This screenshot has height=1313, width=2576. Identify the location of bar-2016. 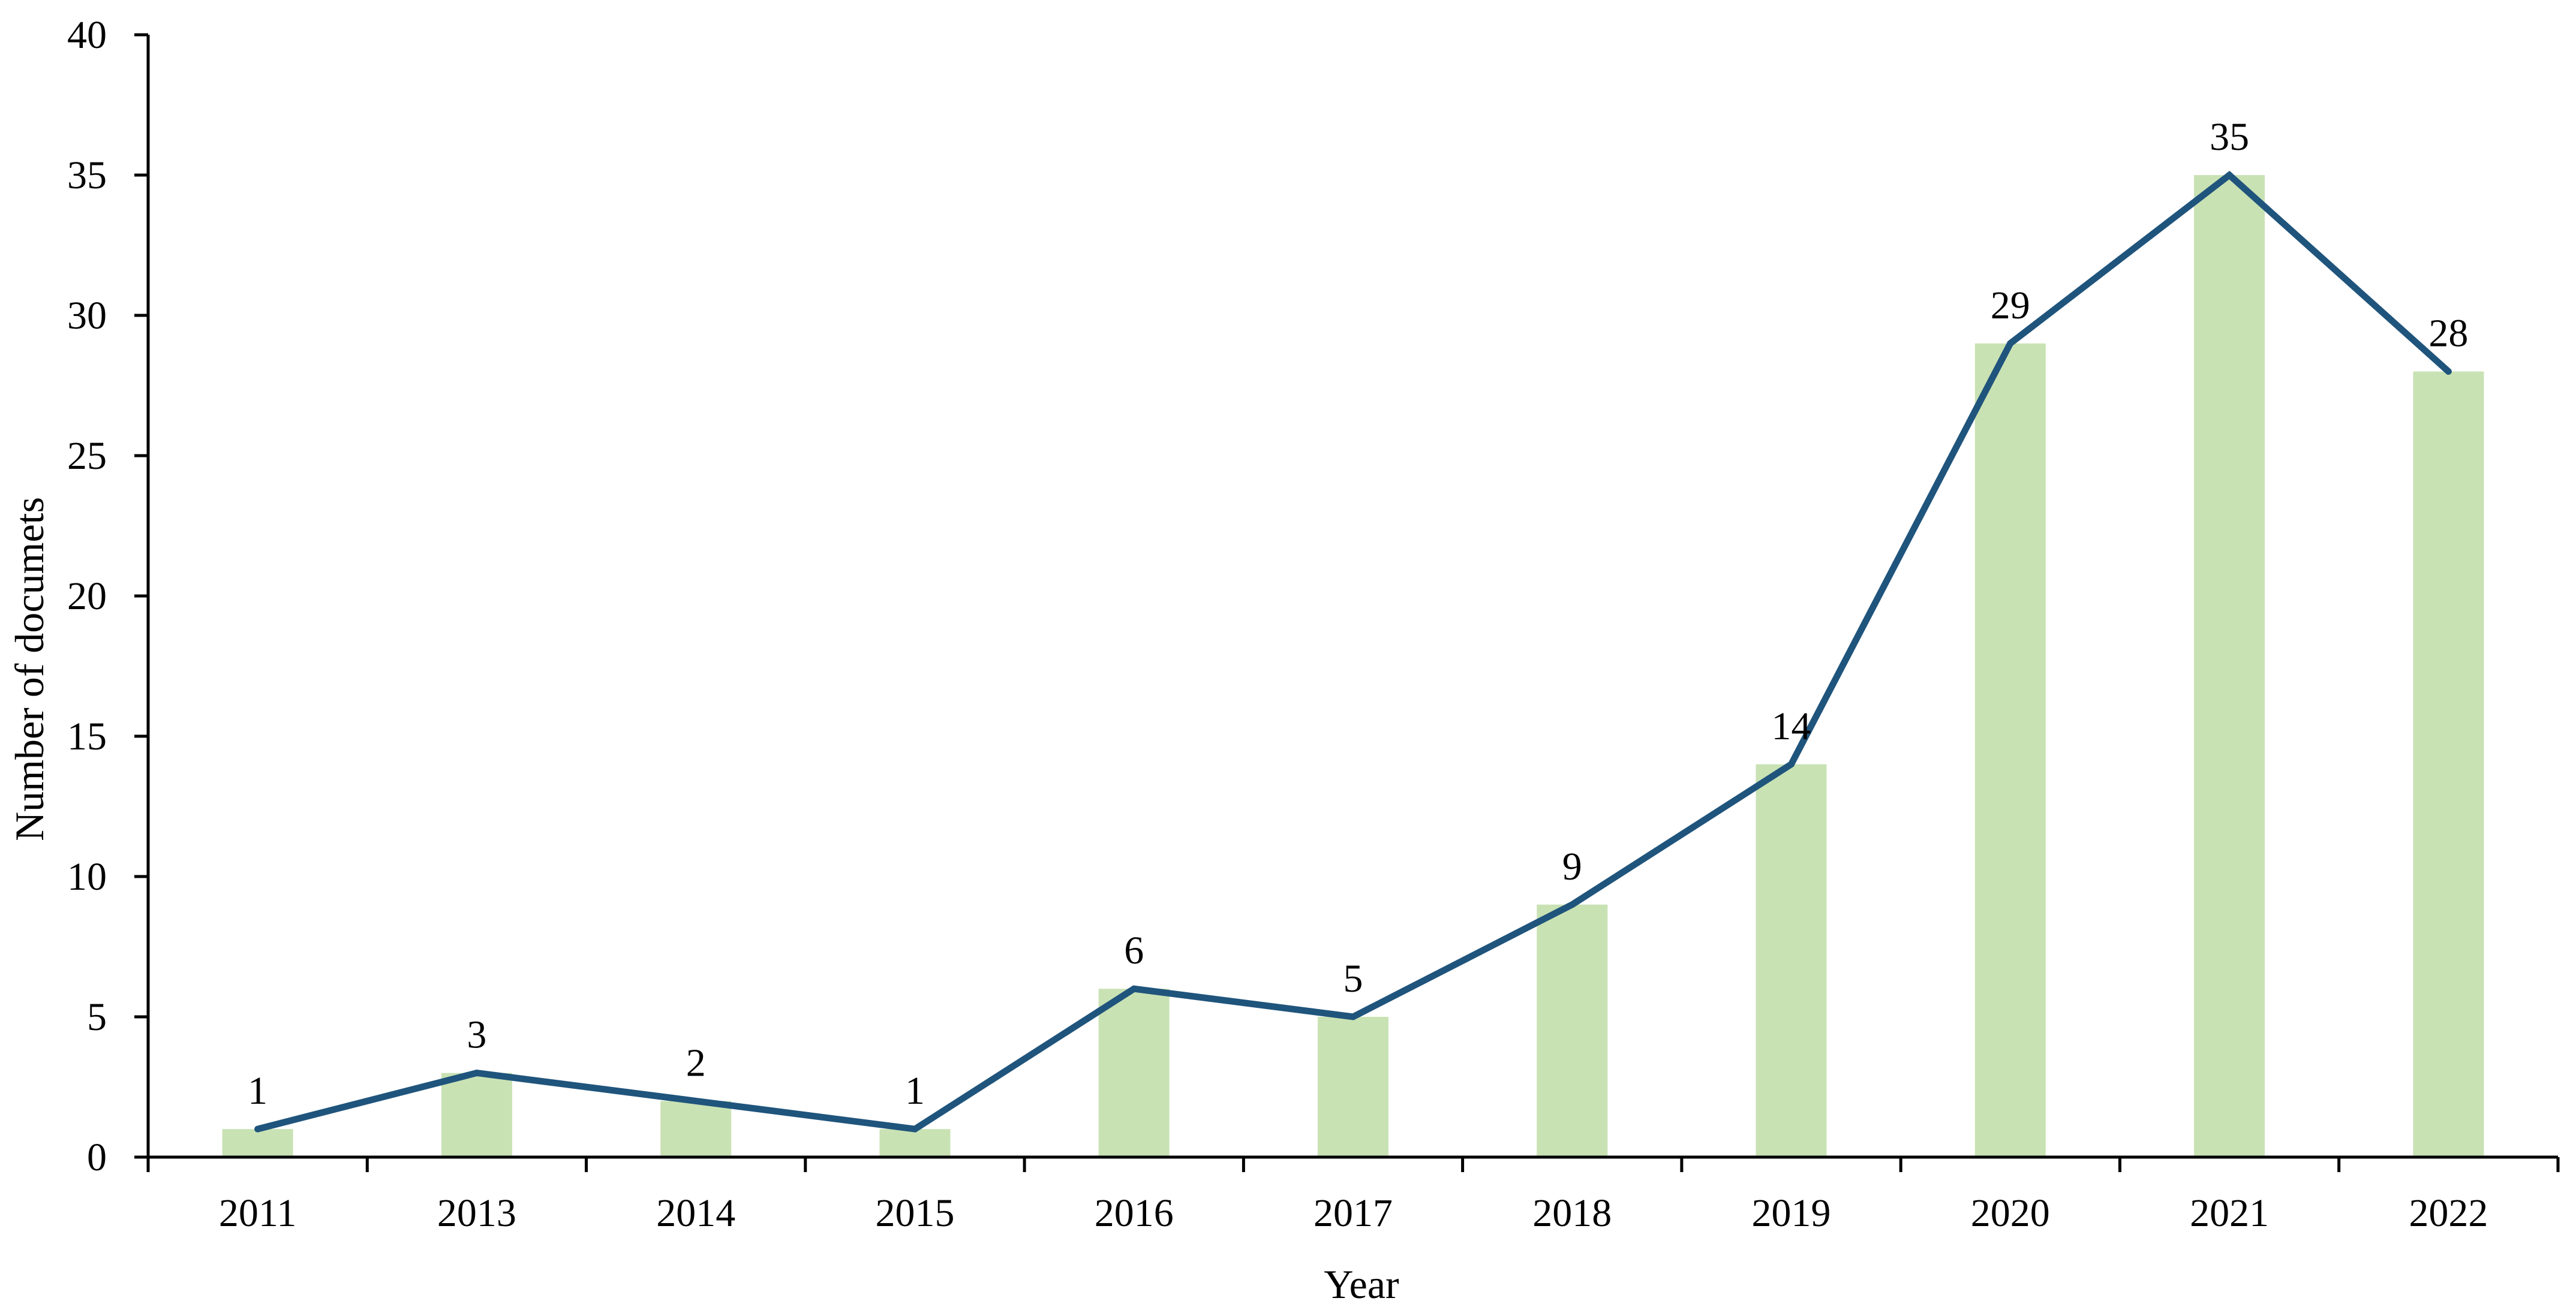
(1134, 1073).